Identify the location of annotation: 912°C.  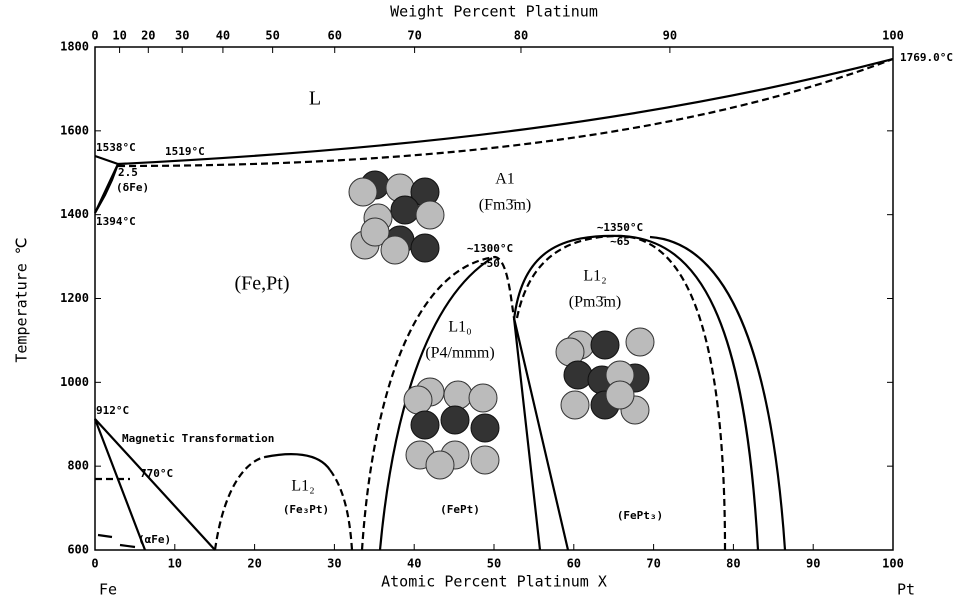
(112, 410).